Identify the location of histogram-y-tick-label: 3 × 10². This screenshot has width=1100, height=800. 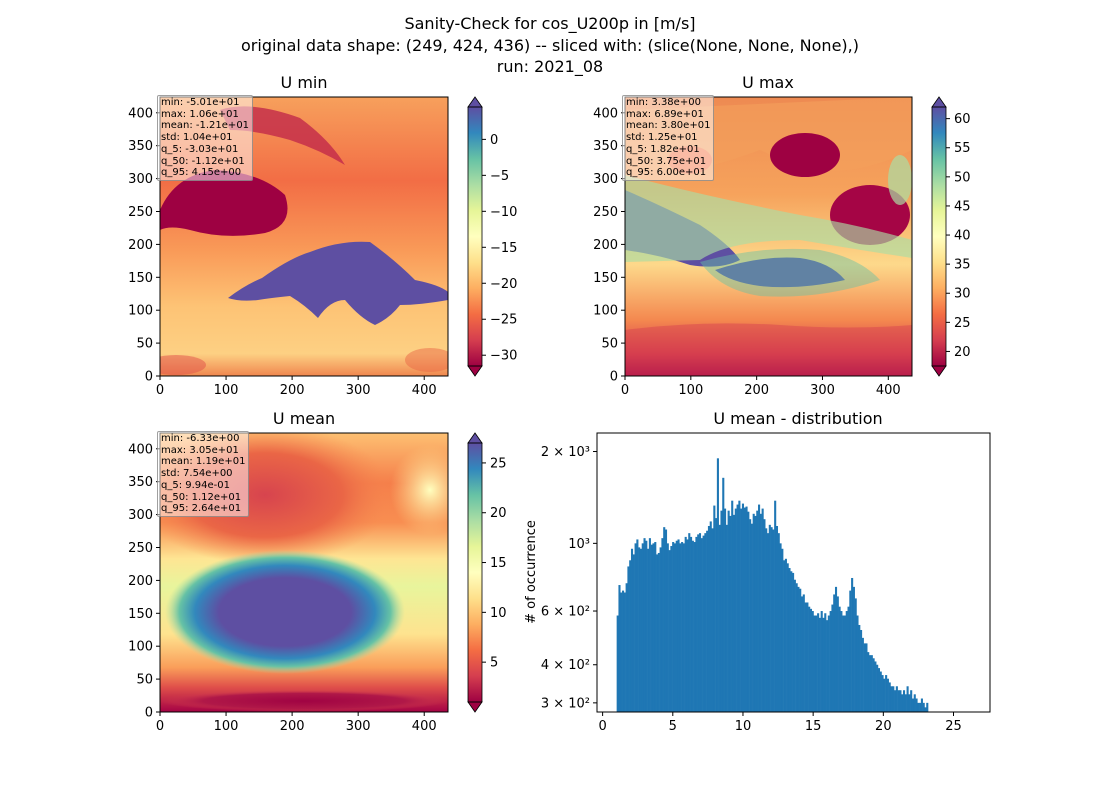
(565, 703).